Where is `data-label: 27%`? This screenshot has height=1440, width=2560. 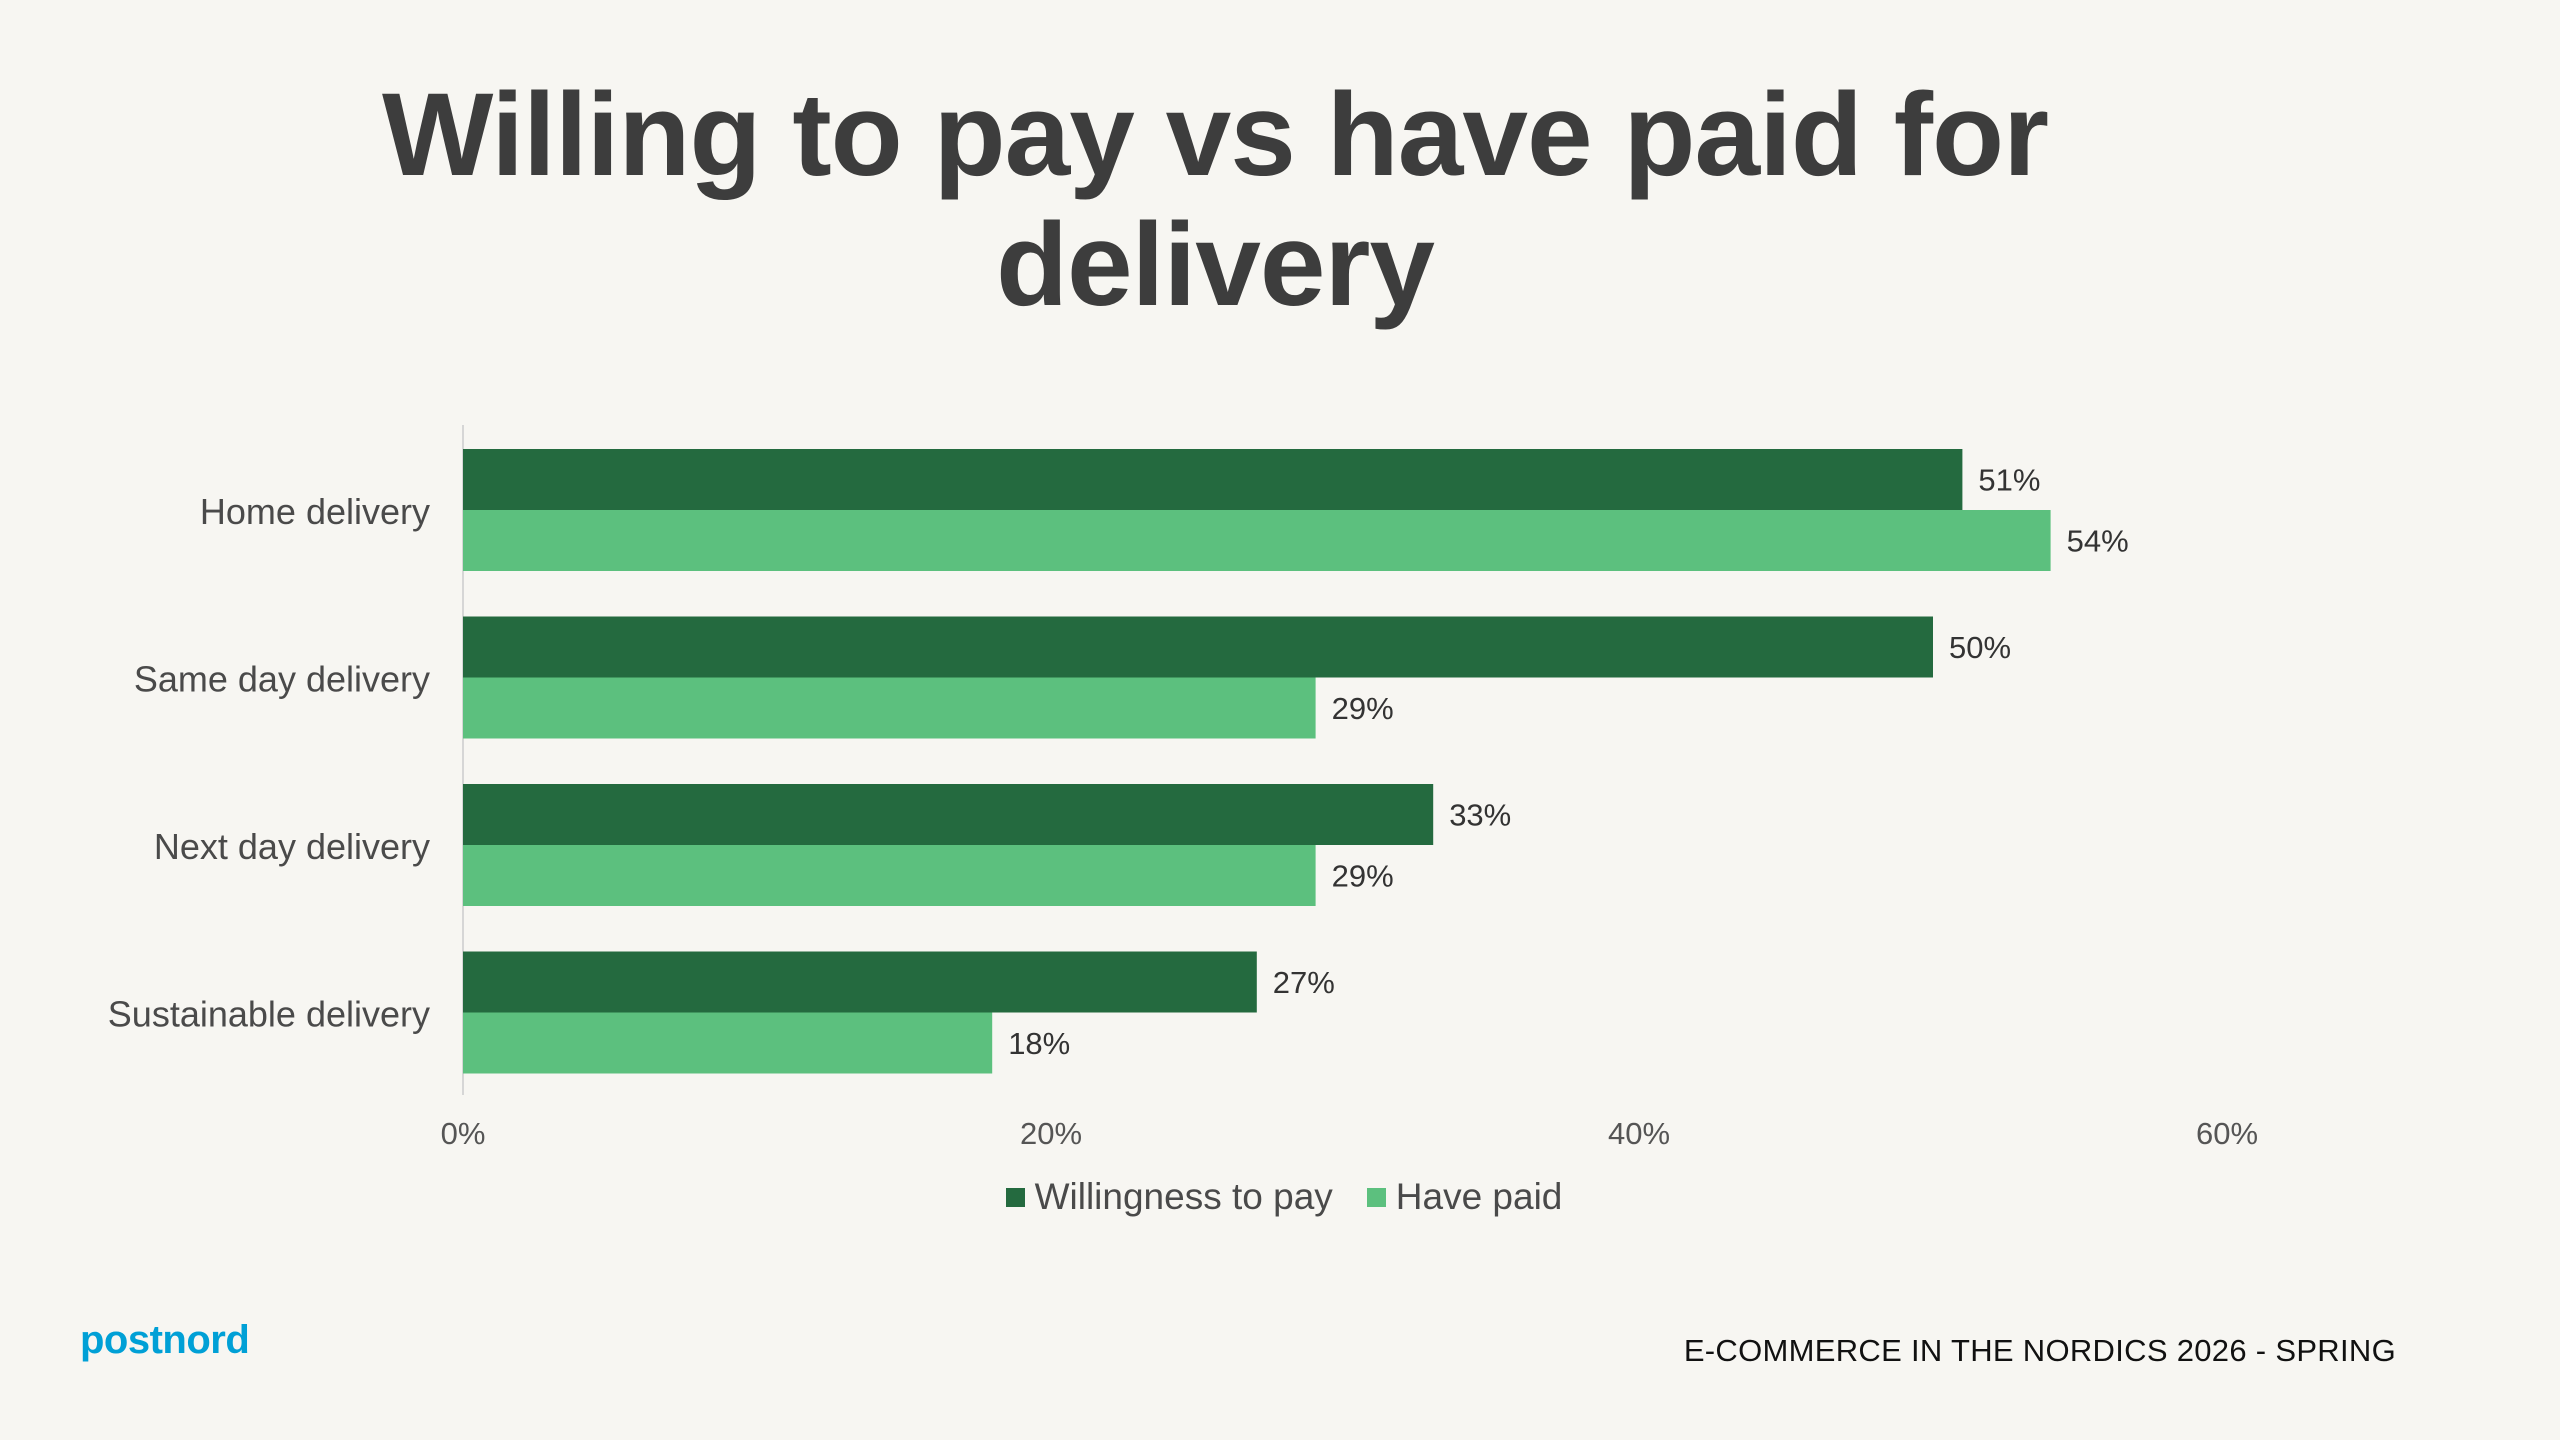
data-label: 27% is located at coordinates (1304, 982).